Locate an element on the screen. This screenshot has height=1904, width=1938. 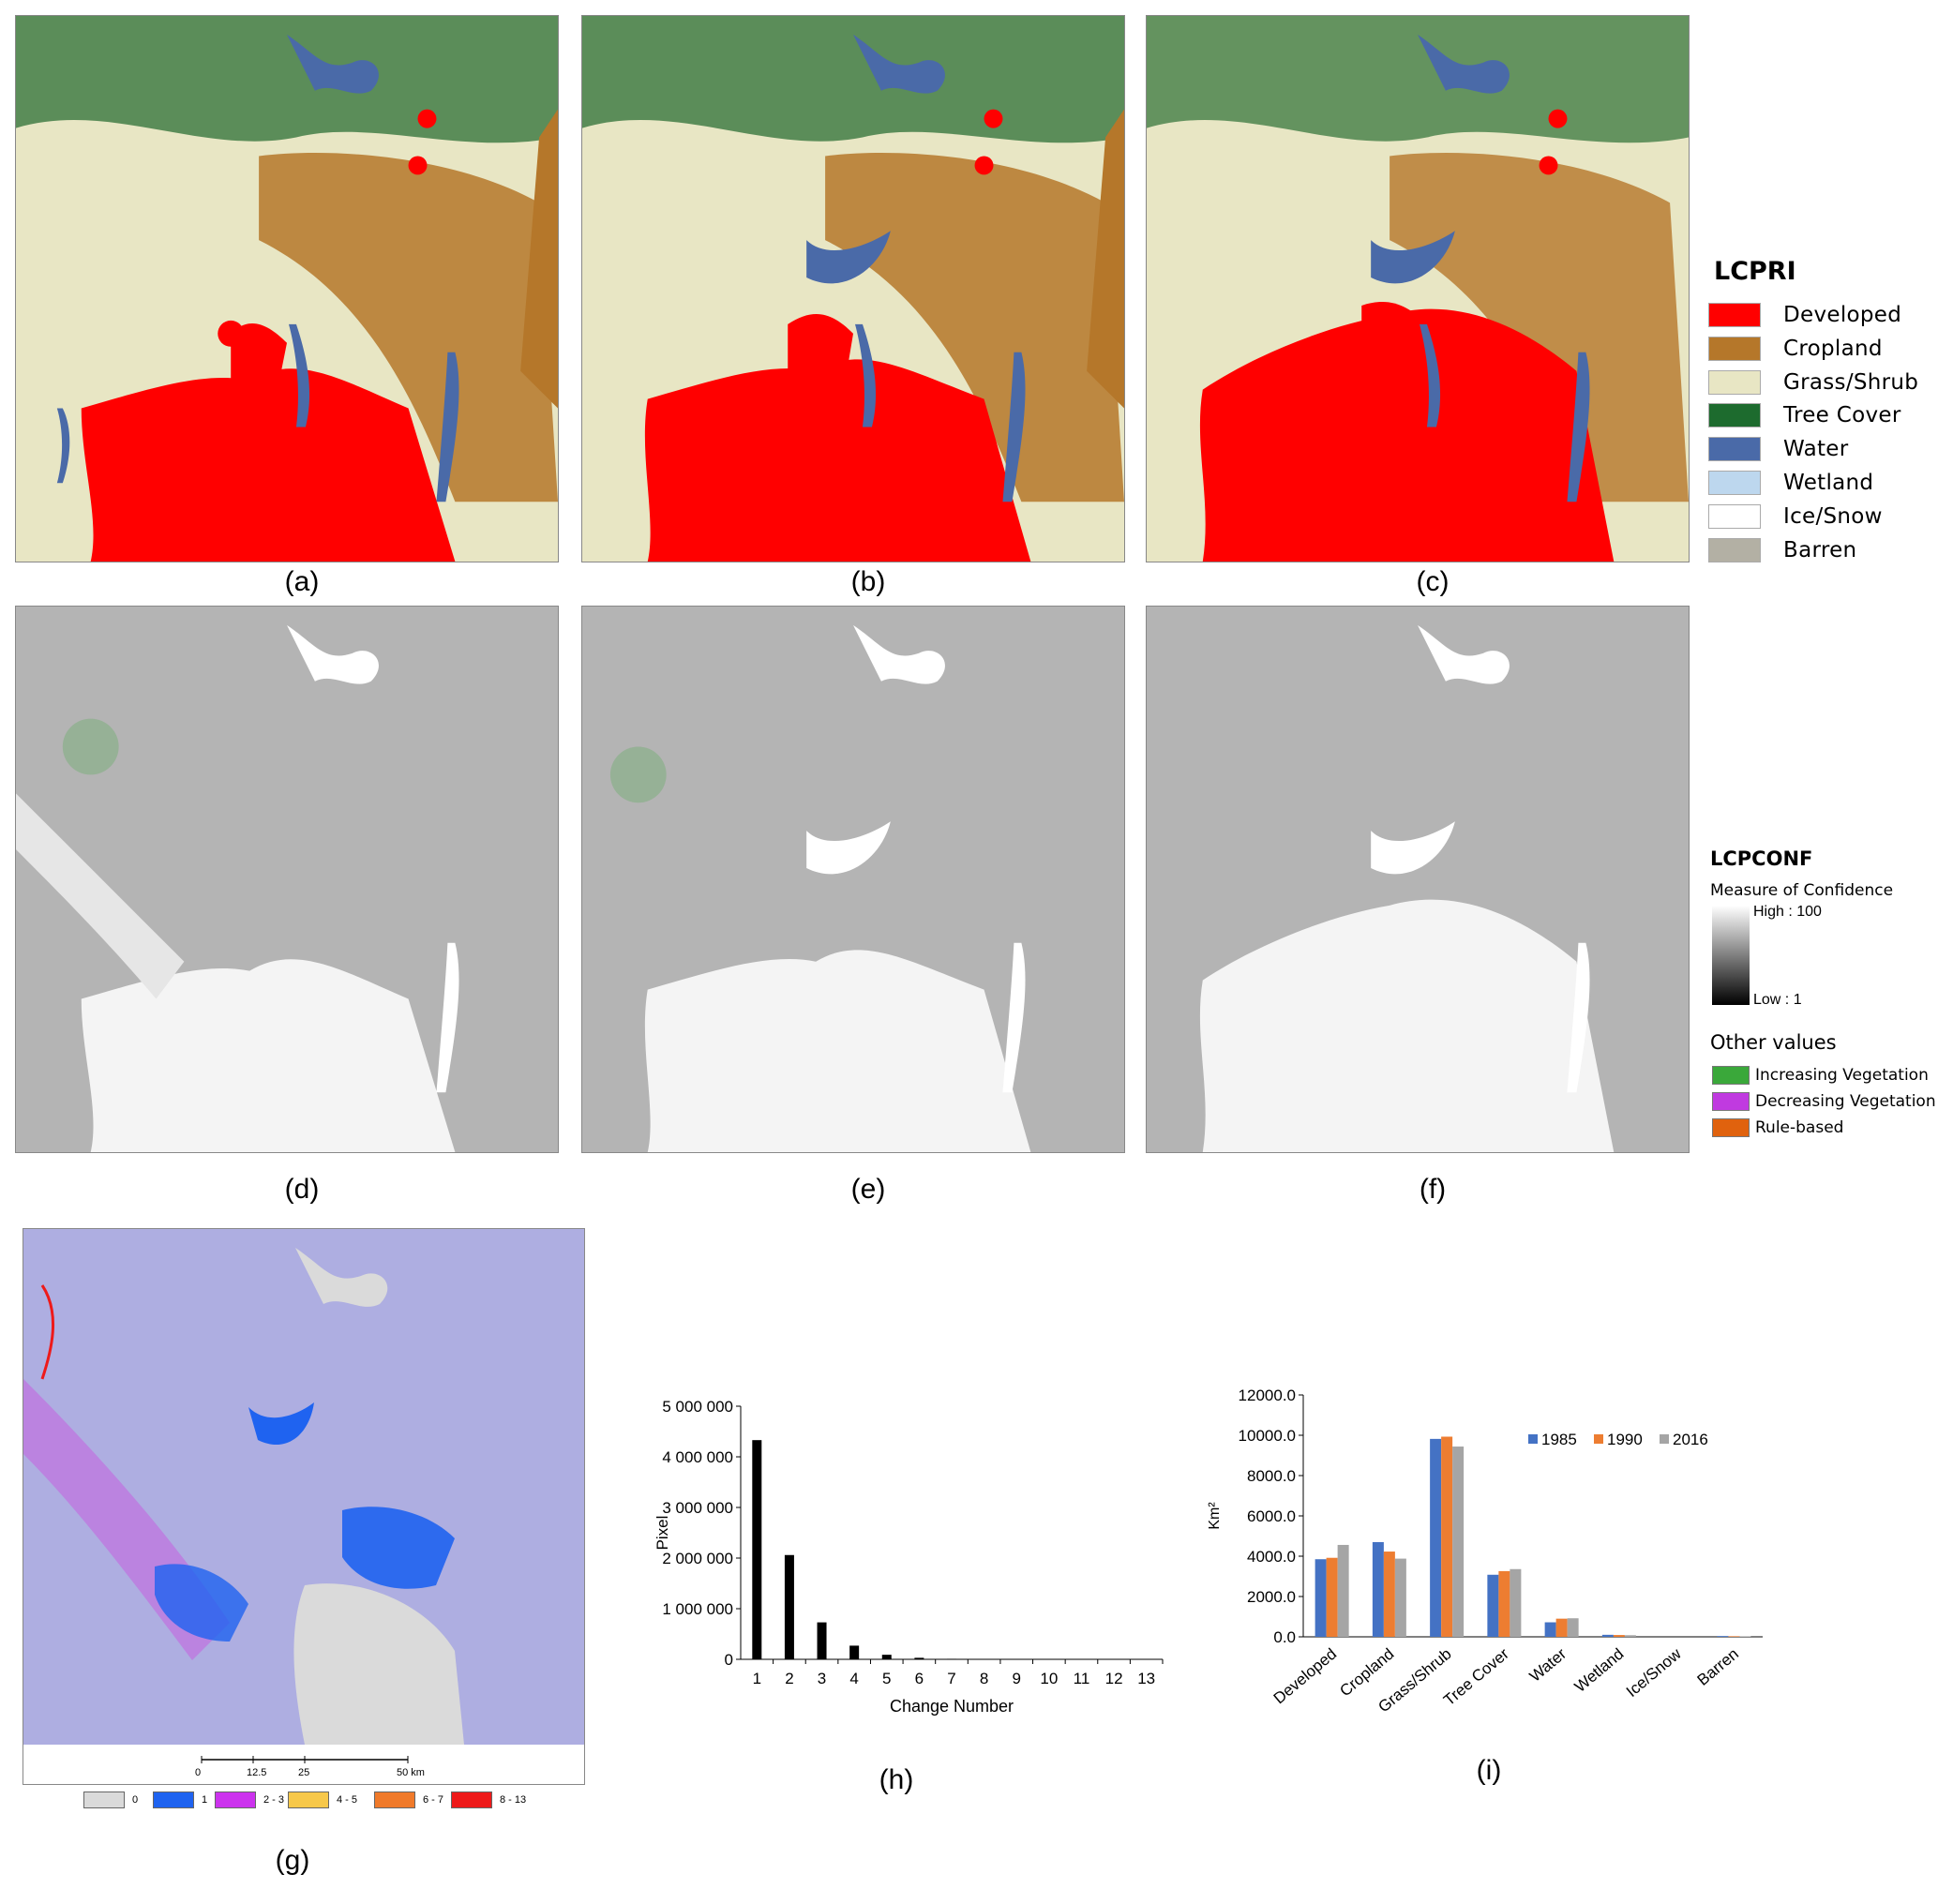
change-legend-item: 0 is located at coordinates (111, 1800).